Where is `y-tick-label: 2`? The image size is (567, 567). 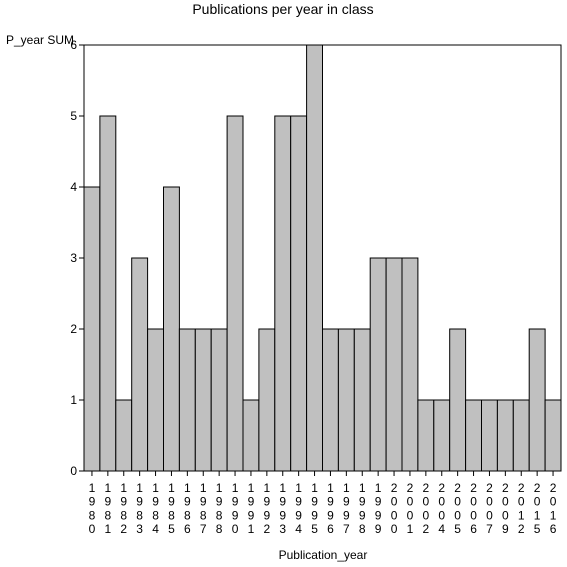 y-tick-label: 2 is located at coordinates (73, 329).